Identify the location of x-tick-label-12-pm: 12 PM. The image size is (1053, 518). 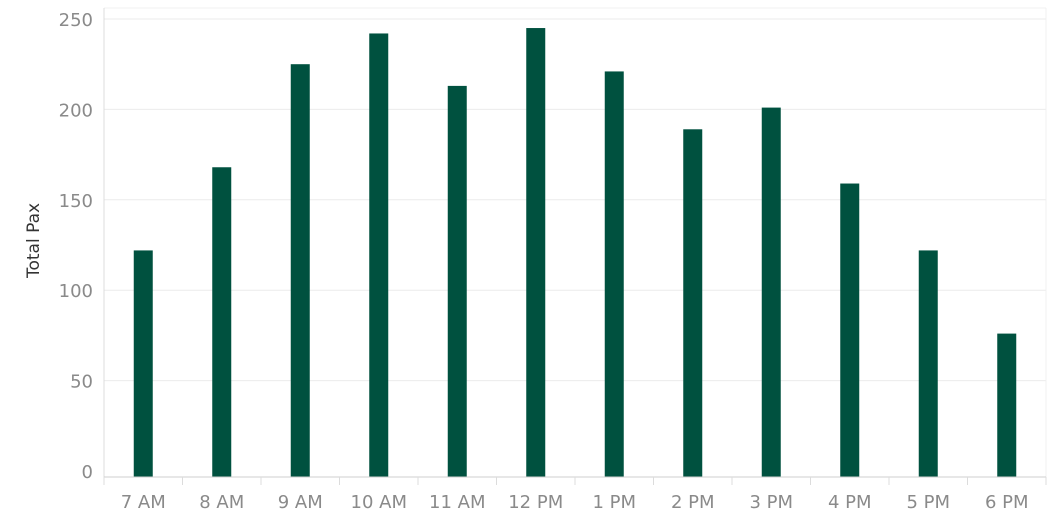
(535, 502).